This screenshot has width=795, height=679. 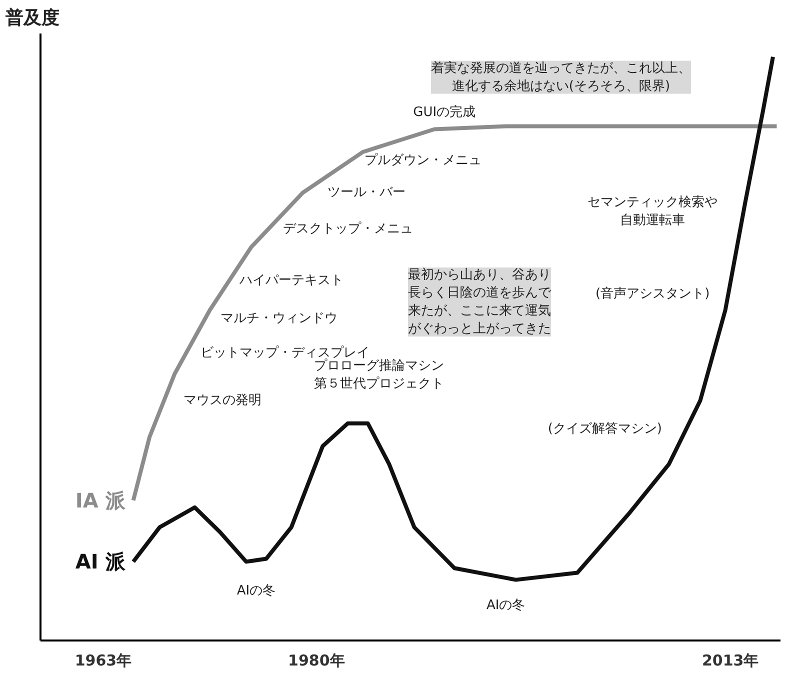 I want to click on series-label: AI 派, so click(x=100, y=562).